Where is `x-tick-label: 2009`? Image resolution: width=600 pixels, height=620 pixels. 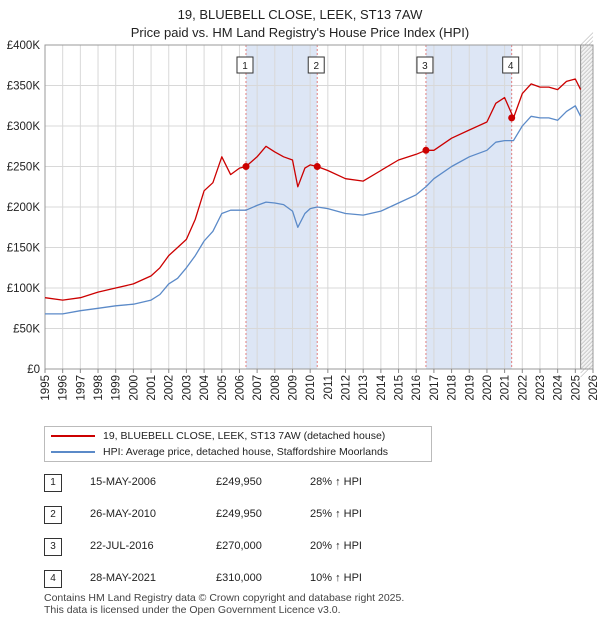 x-tick-label: 2009 is located at coordinates (293, 388).